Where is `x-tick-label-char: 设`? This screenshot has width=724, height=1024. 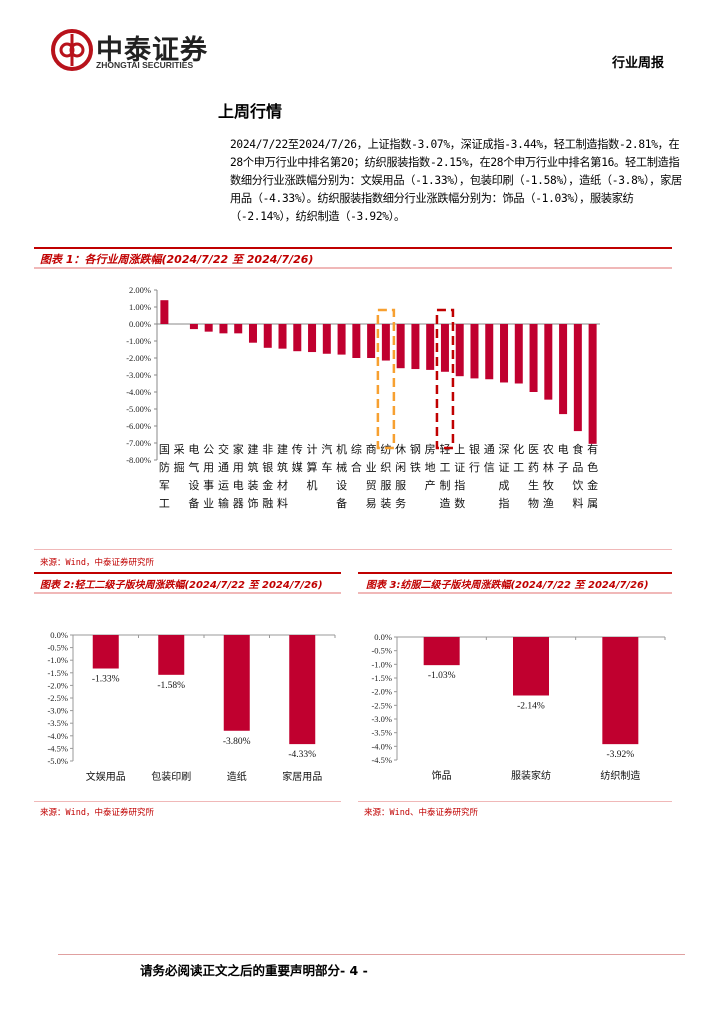
x-tick-label-char: 设 is located at coordinates (193, 485).